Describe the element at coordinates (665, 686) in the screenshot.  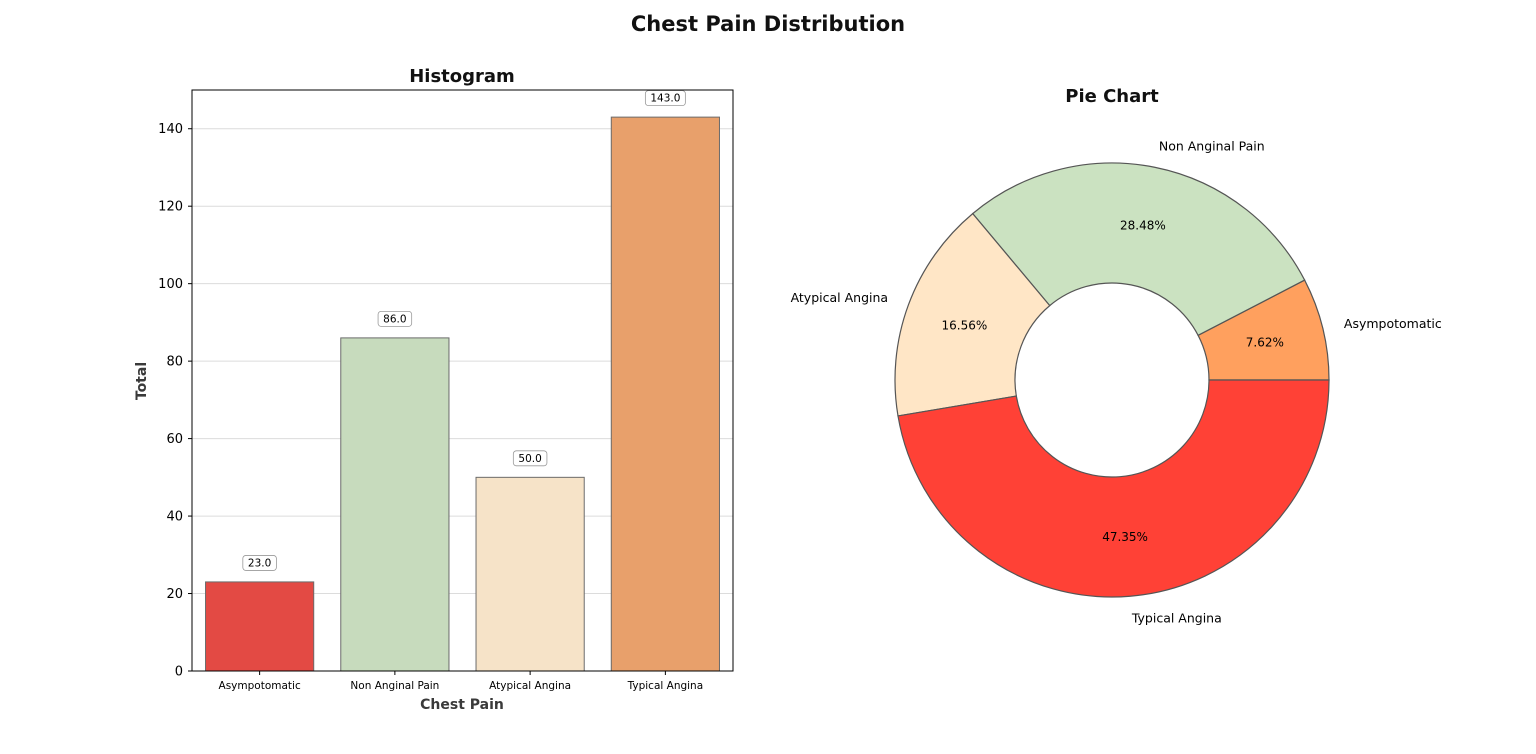
I see `bar-x-tick-label: Typical Angina` at that location.